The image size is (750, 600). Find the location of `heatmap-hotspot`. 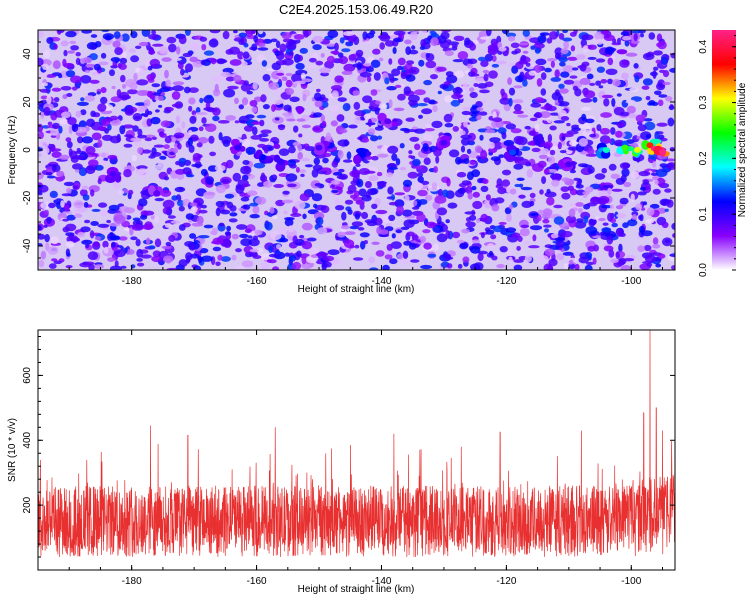

heatmap-hotspot is located at coordinates (655, 141).